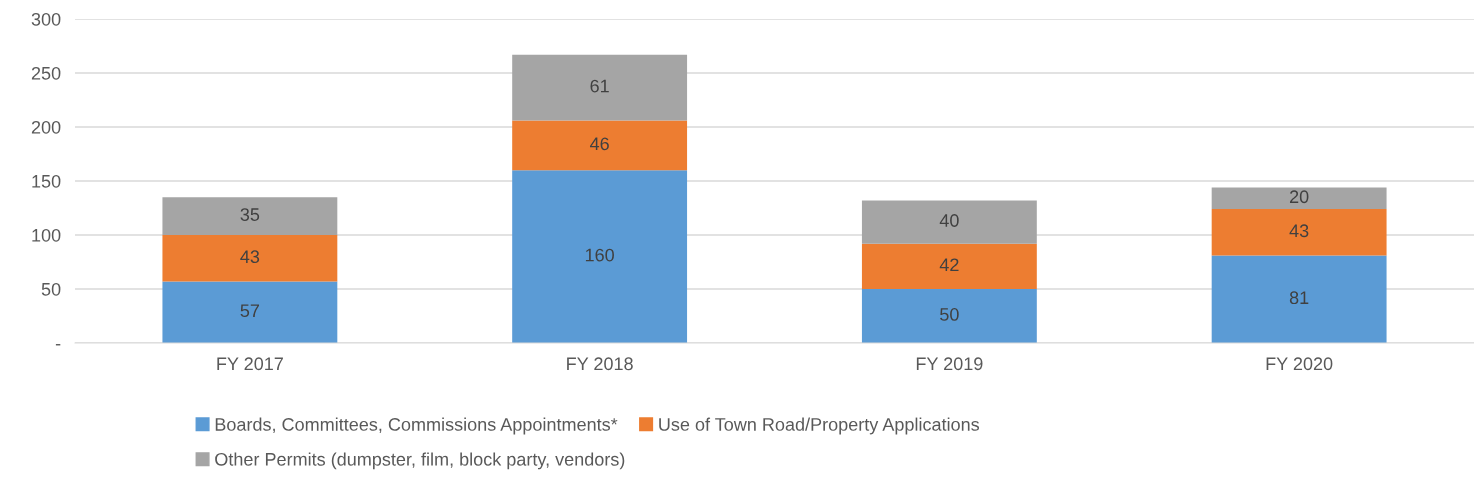  Describe the element at coordinates (420, 461) in the screenshot. I see `legend-label: Other Permits (dumpster, film, block party, vendors)` at that location.